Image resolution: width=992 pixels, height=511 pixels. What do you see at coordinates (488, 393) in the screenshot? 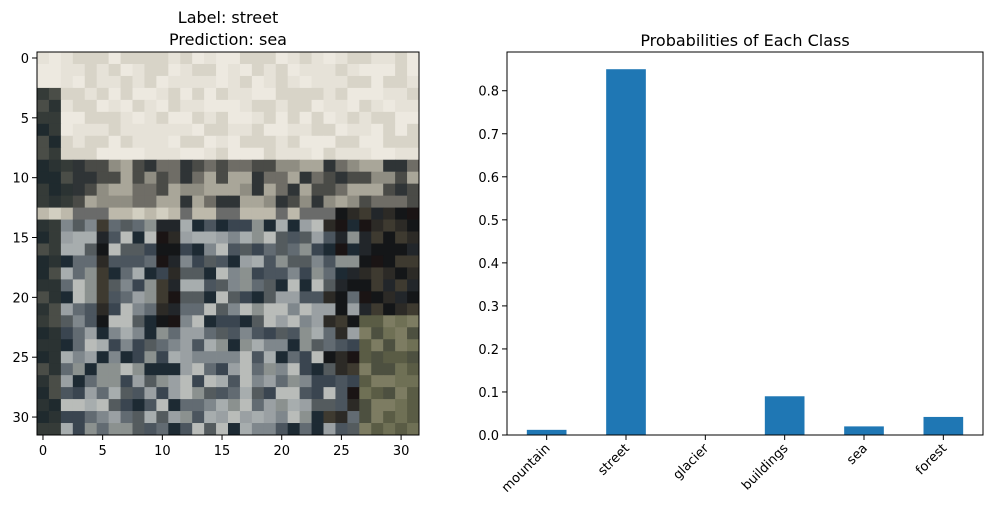
I see `bar-y-tick-label: 0.1` at bounding box center [488, 393].